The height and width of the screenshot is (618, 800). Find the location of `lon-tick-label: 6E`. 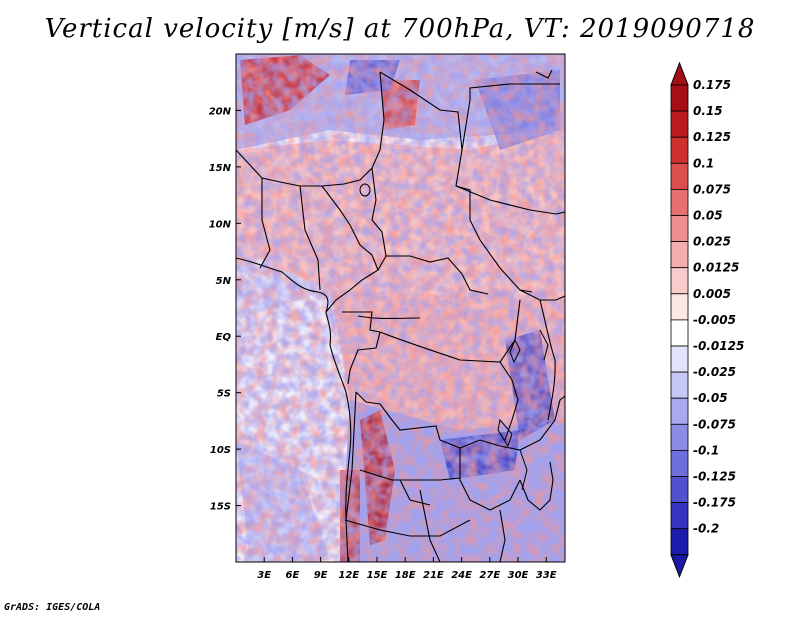

lon-tick-label: 6E is located at coordinates (293, 575).